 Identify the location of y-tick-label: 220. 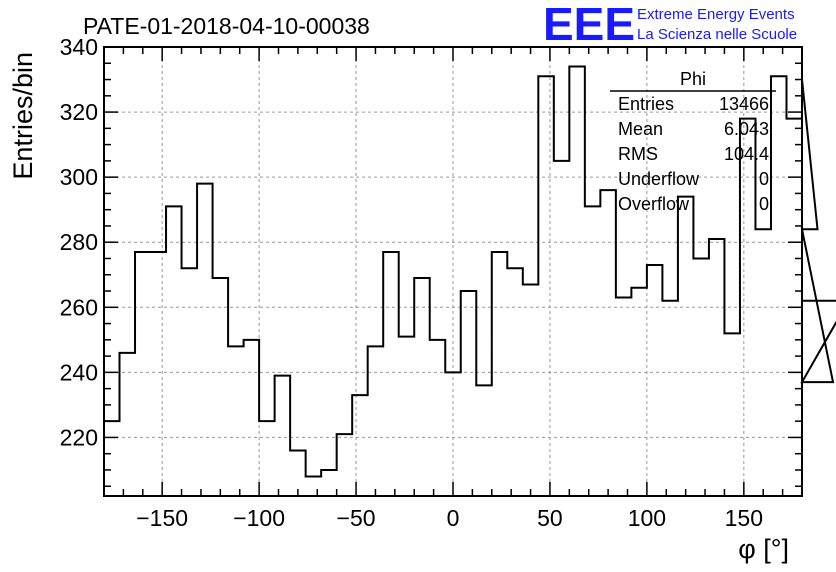
(79, 437).